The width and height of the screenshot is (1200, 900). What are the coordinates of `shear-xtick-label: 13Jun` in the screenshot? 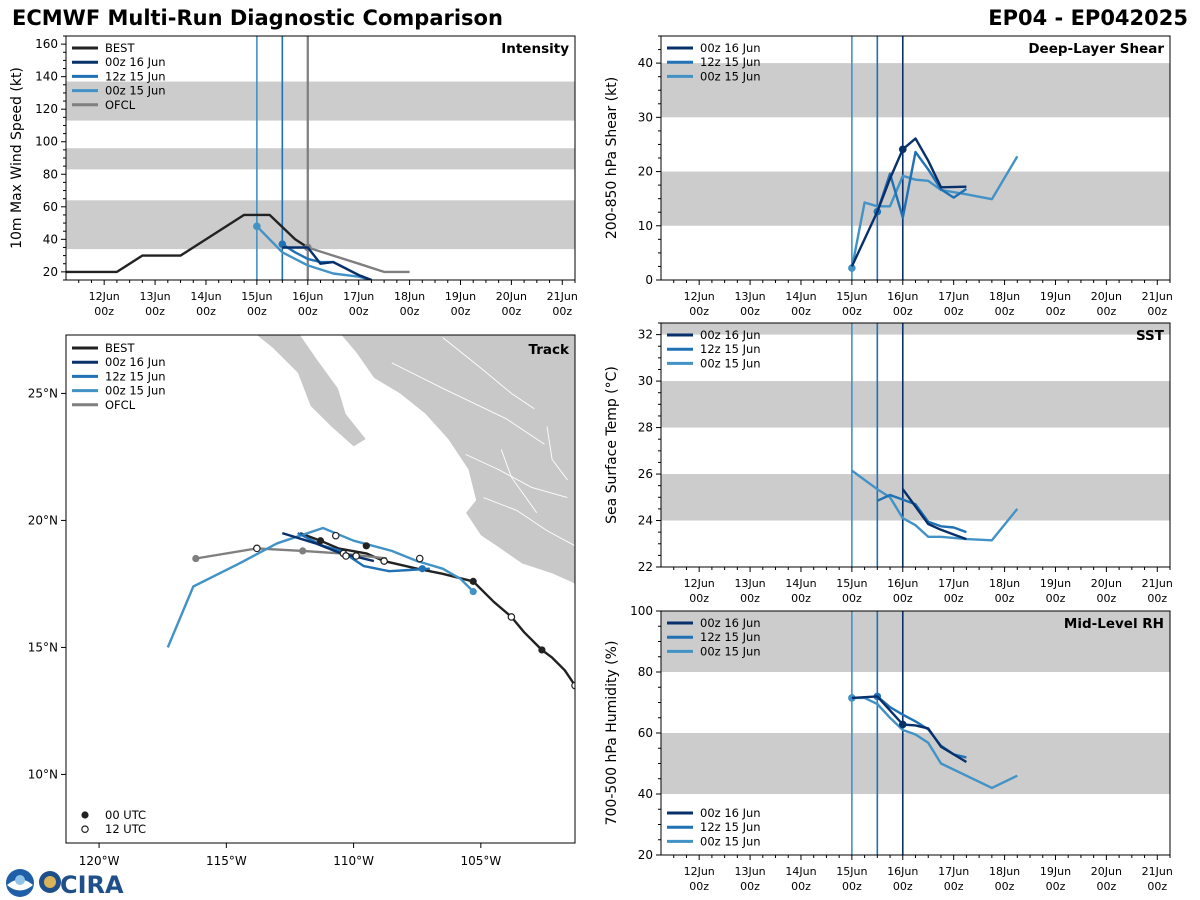 It's located at (749, 296).